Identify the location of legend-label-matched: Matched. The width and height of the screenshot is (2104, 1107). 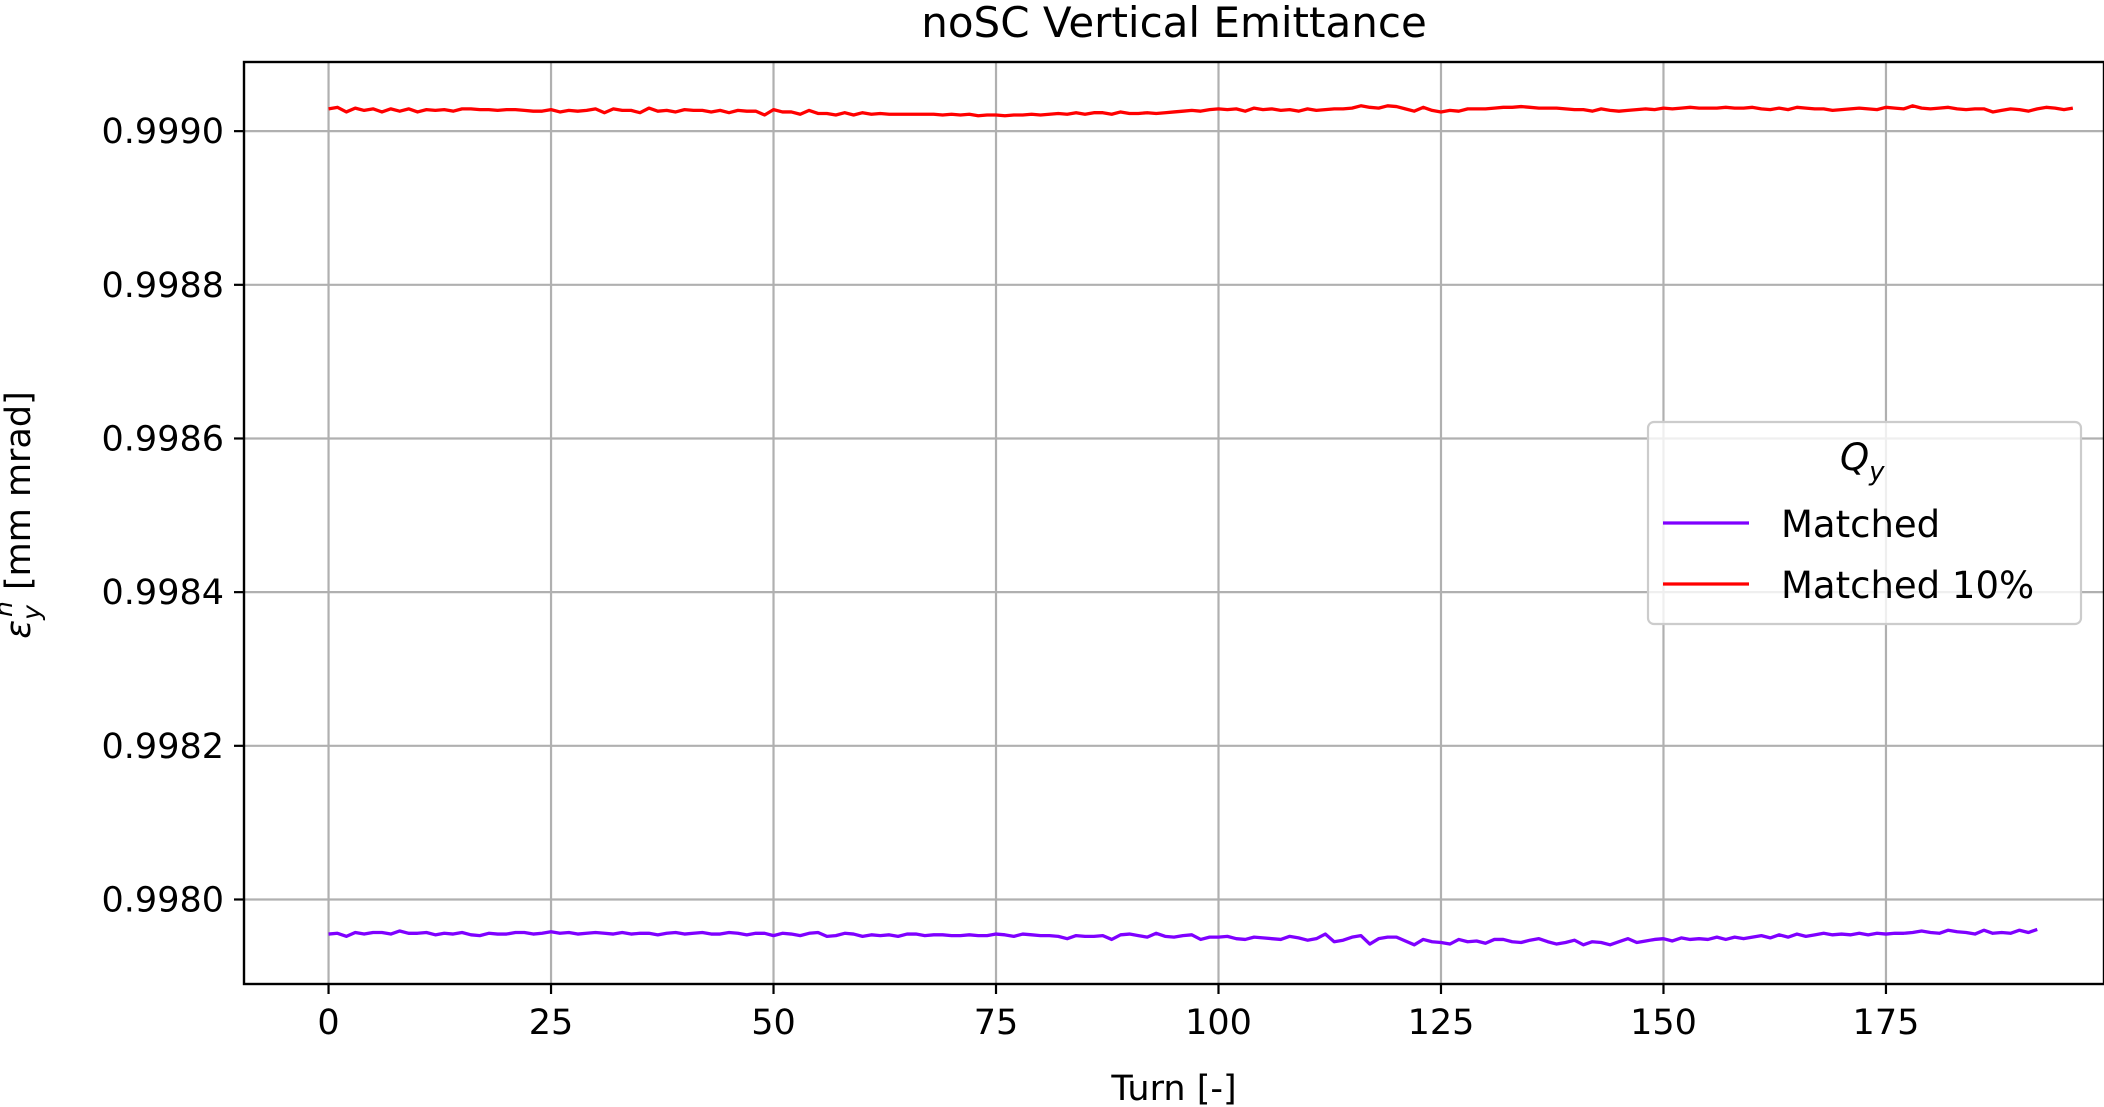
(1860, 524).